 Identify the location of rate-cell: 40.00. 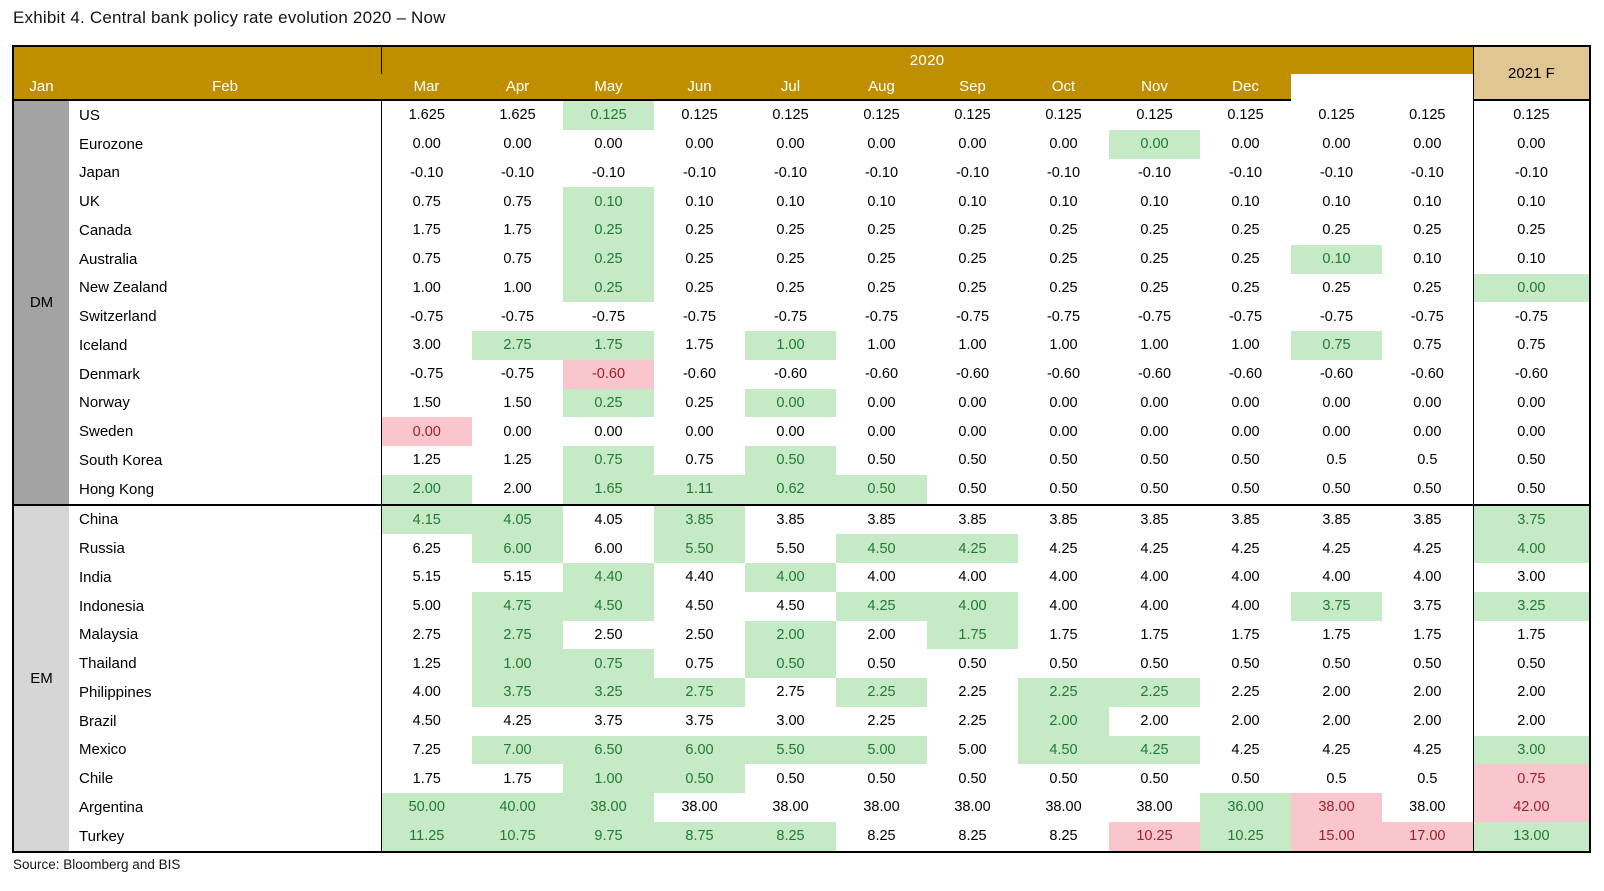
(517, 807).